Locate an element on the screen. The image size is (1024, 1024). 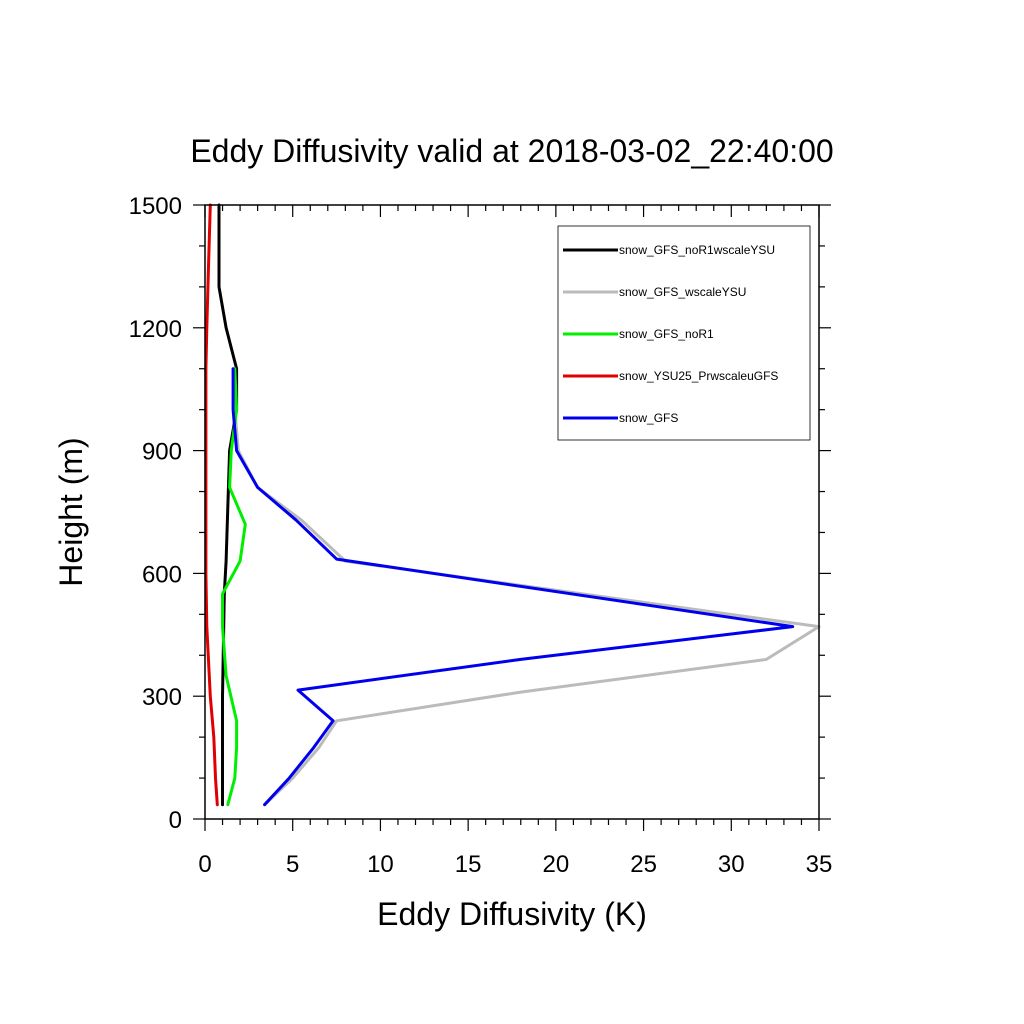
x-tick-label: 15 is located at coordinates (468, 864).